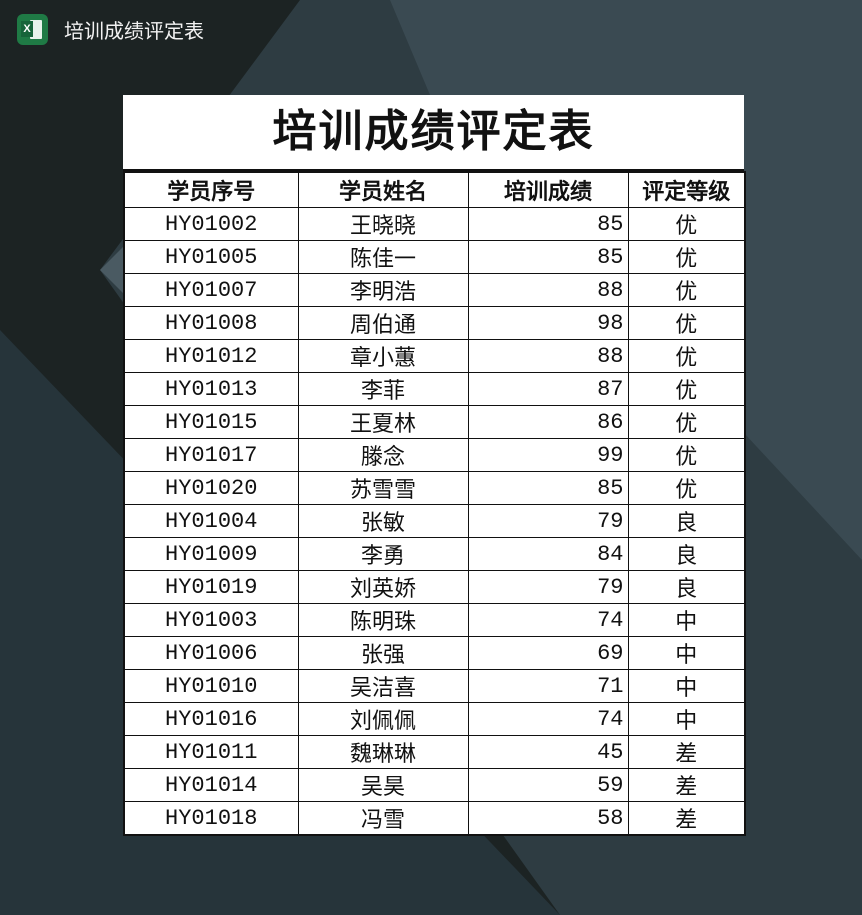 This screenshot has width=862, height=915. Describe the element at coordinates (383, 554) in the screenshot. I see `student-name-cell: 李勇` at that location.